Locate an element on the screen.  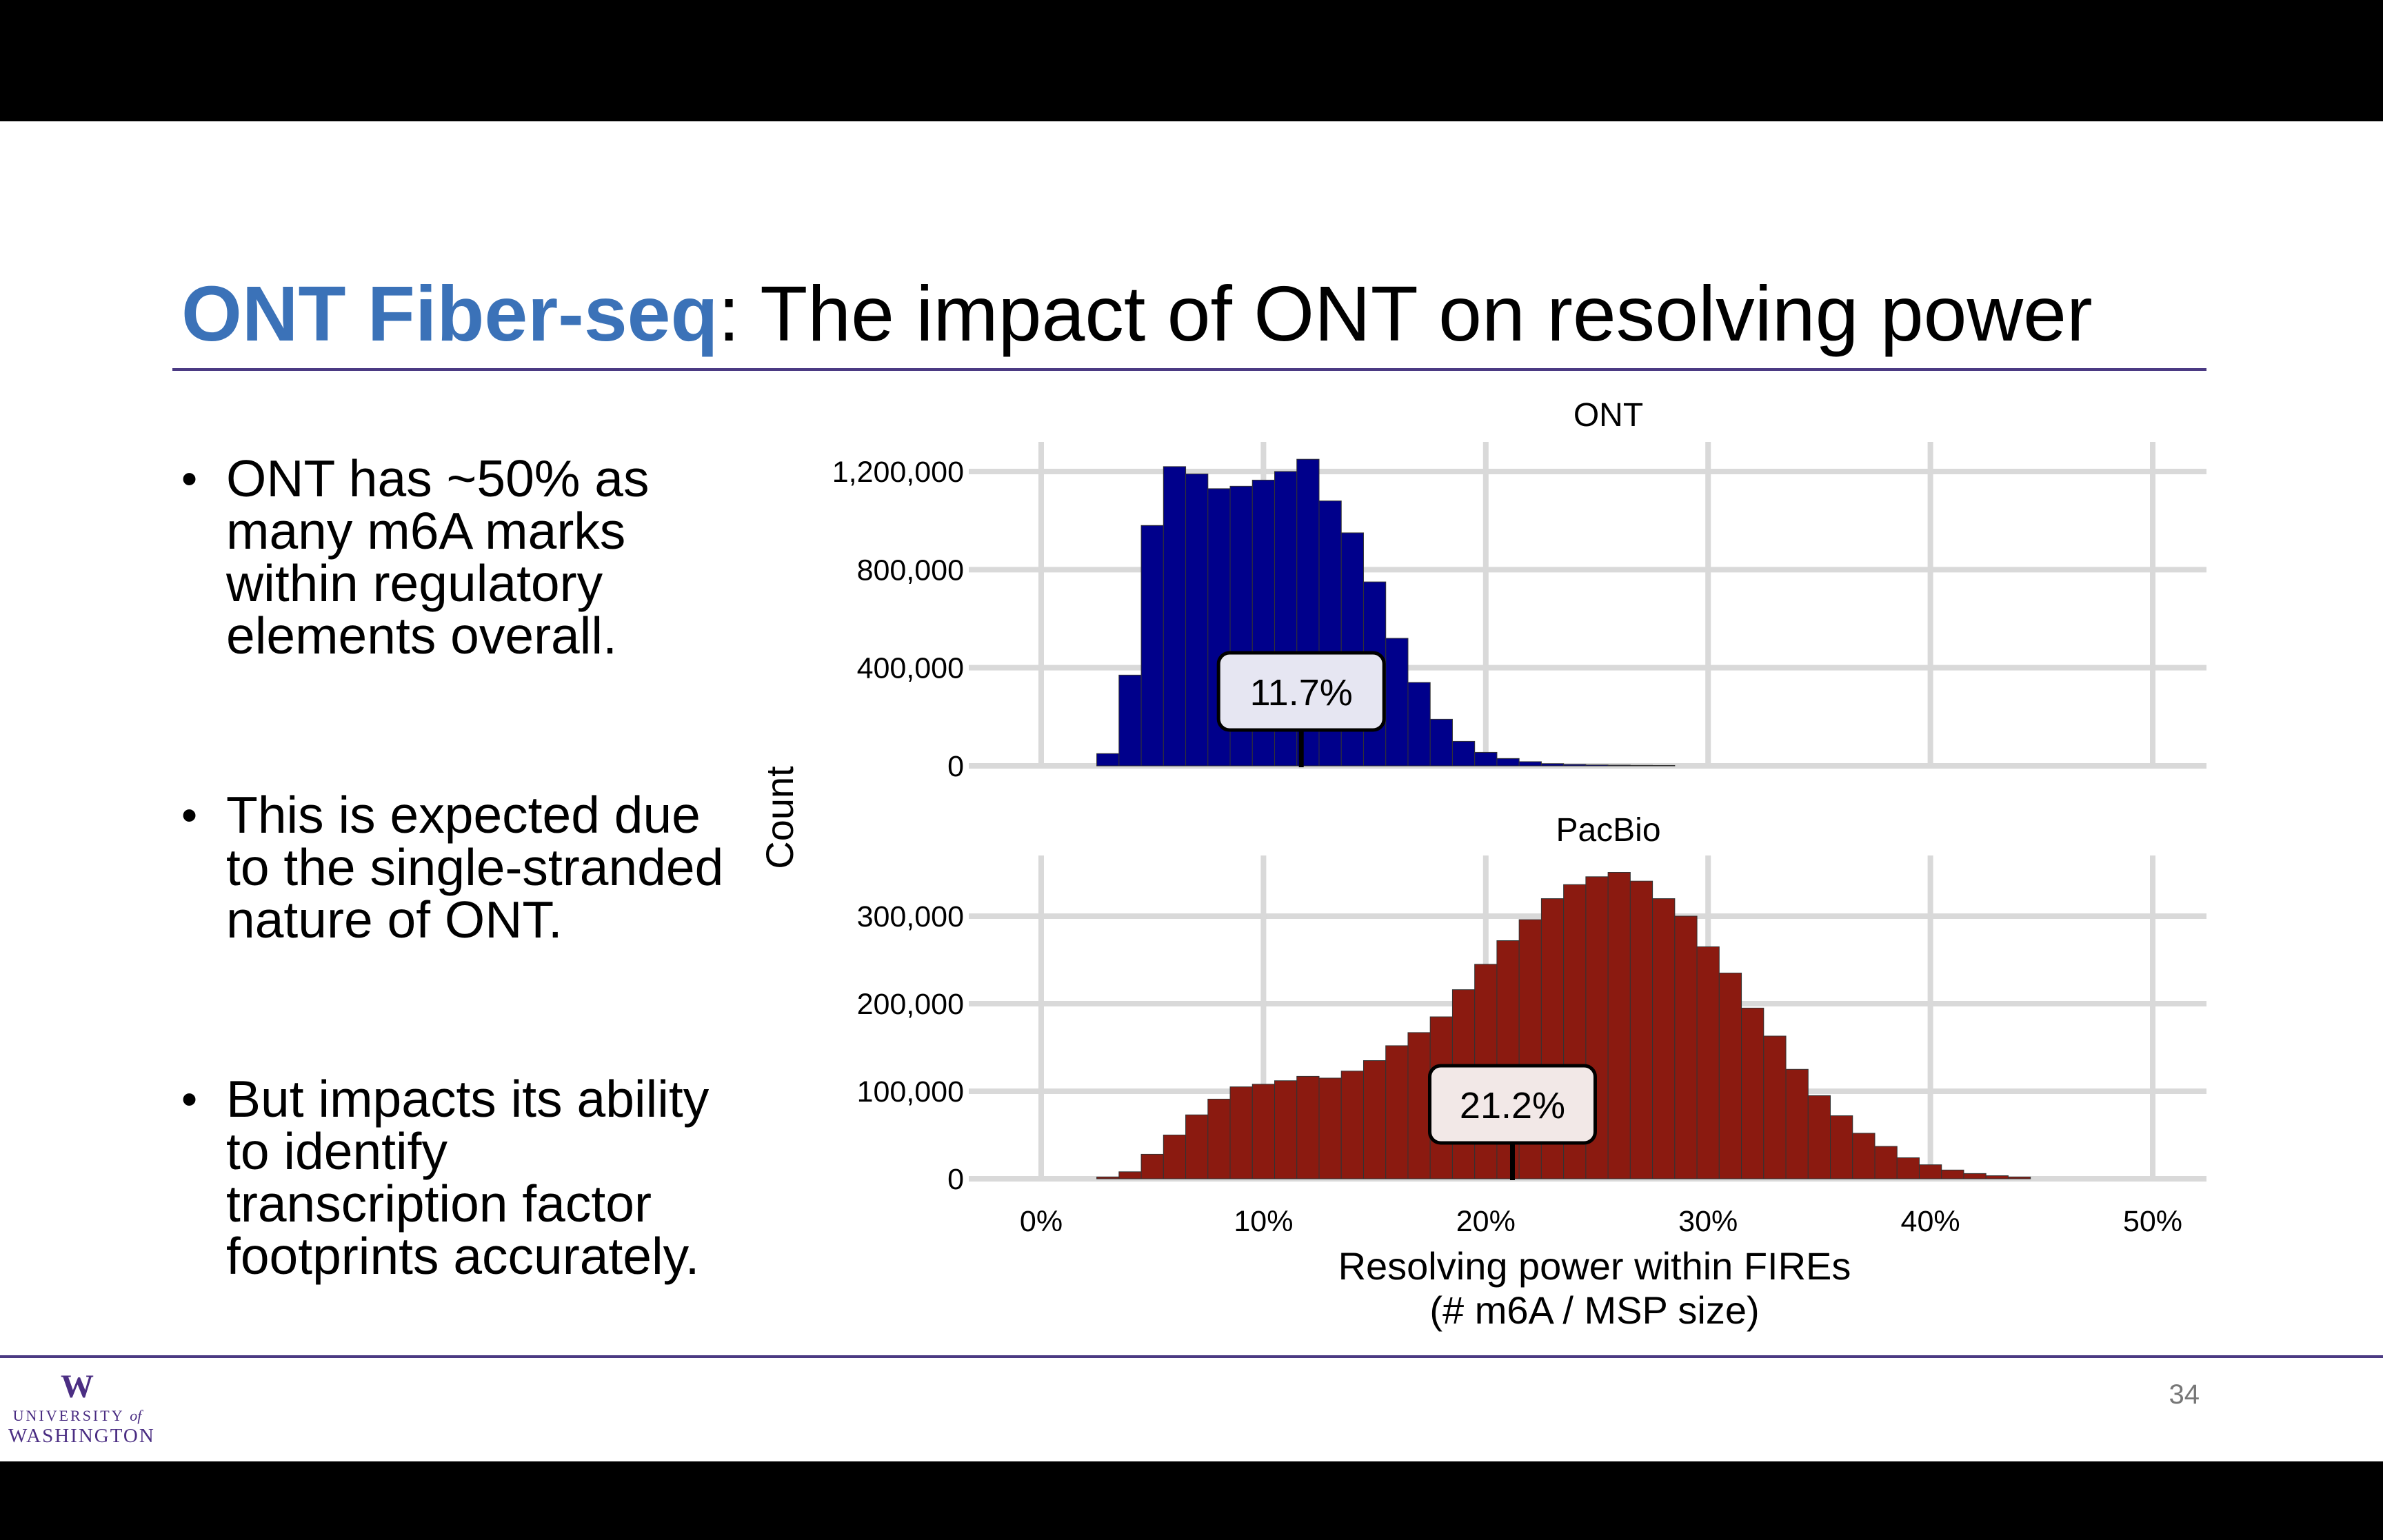
bullet-line: ONT has ~50% as is located at coordinates (438, 478).